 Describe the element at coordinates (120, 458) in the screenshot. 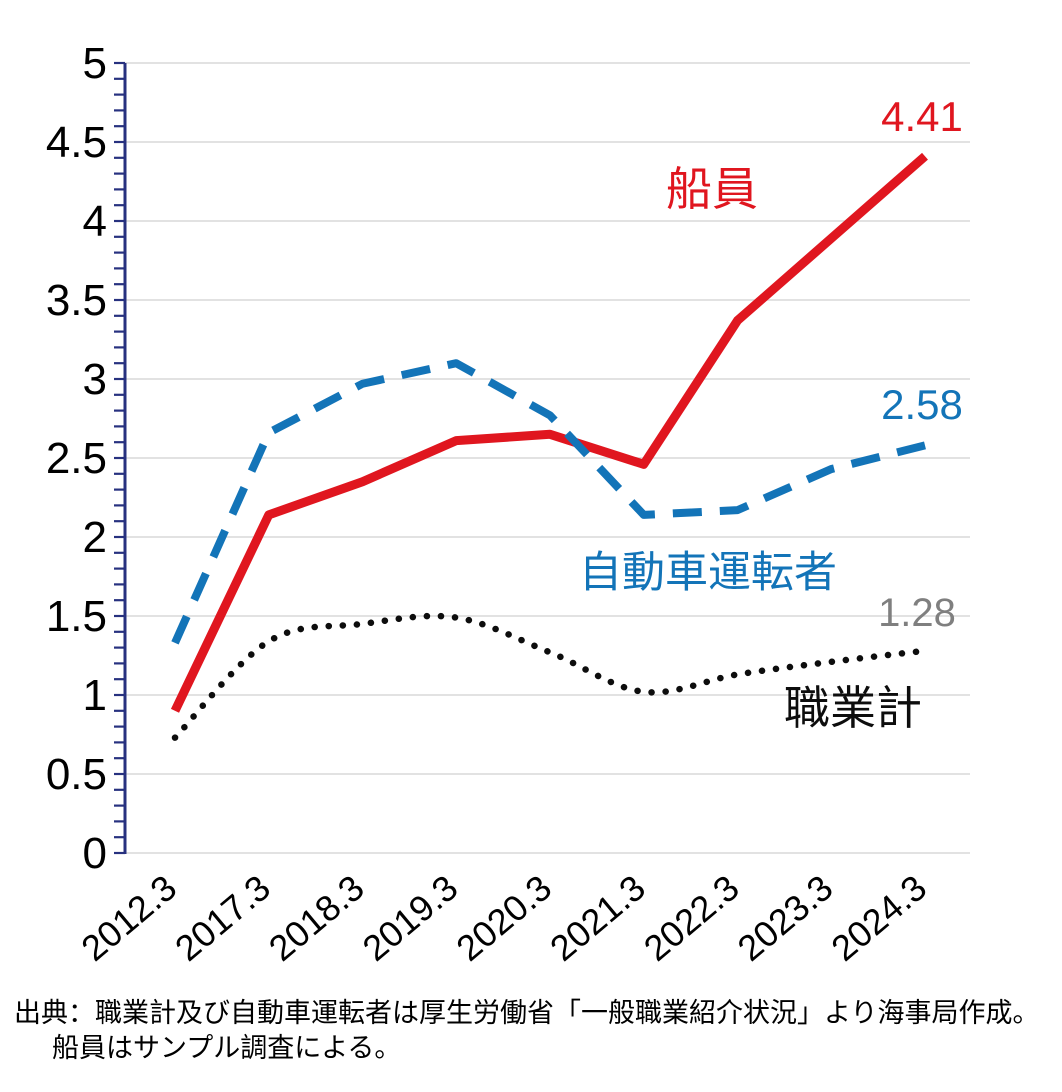

I see `y-axis` at that location.